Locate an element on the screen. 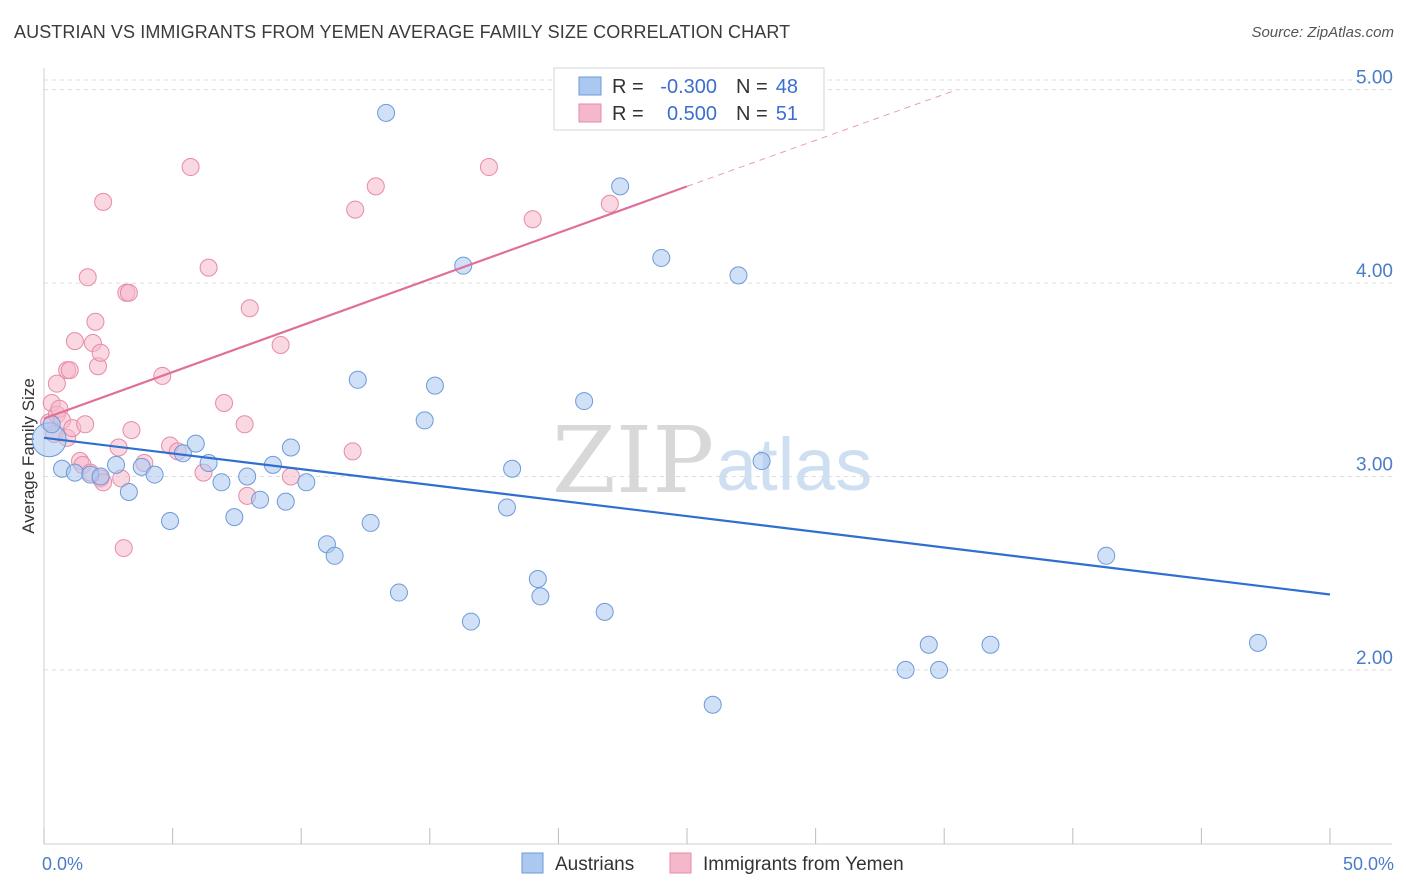 This screenshot has width=1406, height=892. legend-bottom: Austrians Immigrants from Yemen is located at coordinates (712, 863).